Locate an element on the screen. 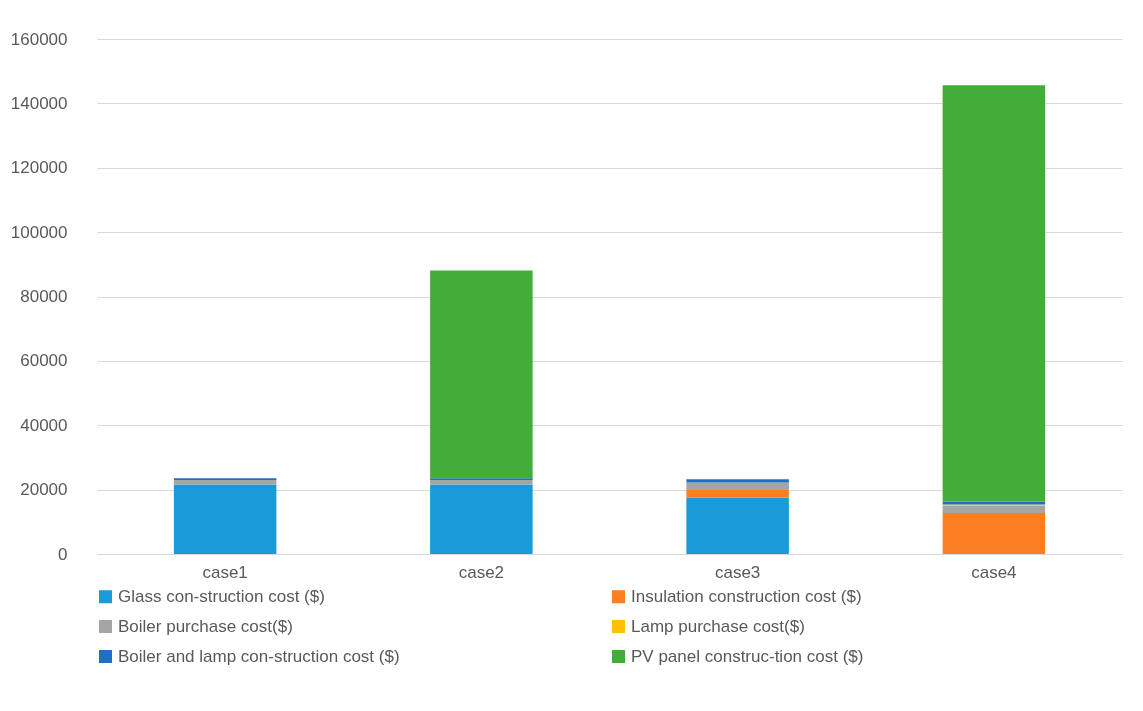 Image resolution: width=1143 pixels, height=711 pixels. x-tick-label: case3 is located at coordinates (737, 572).